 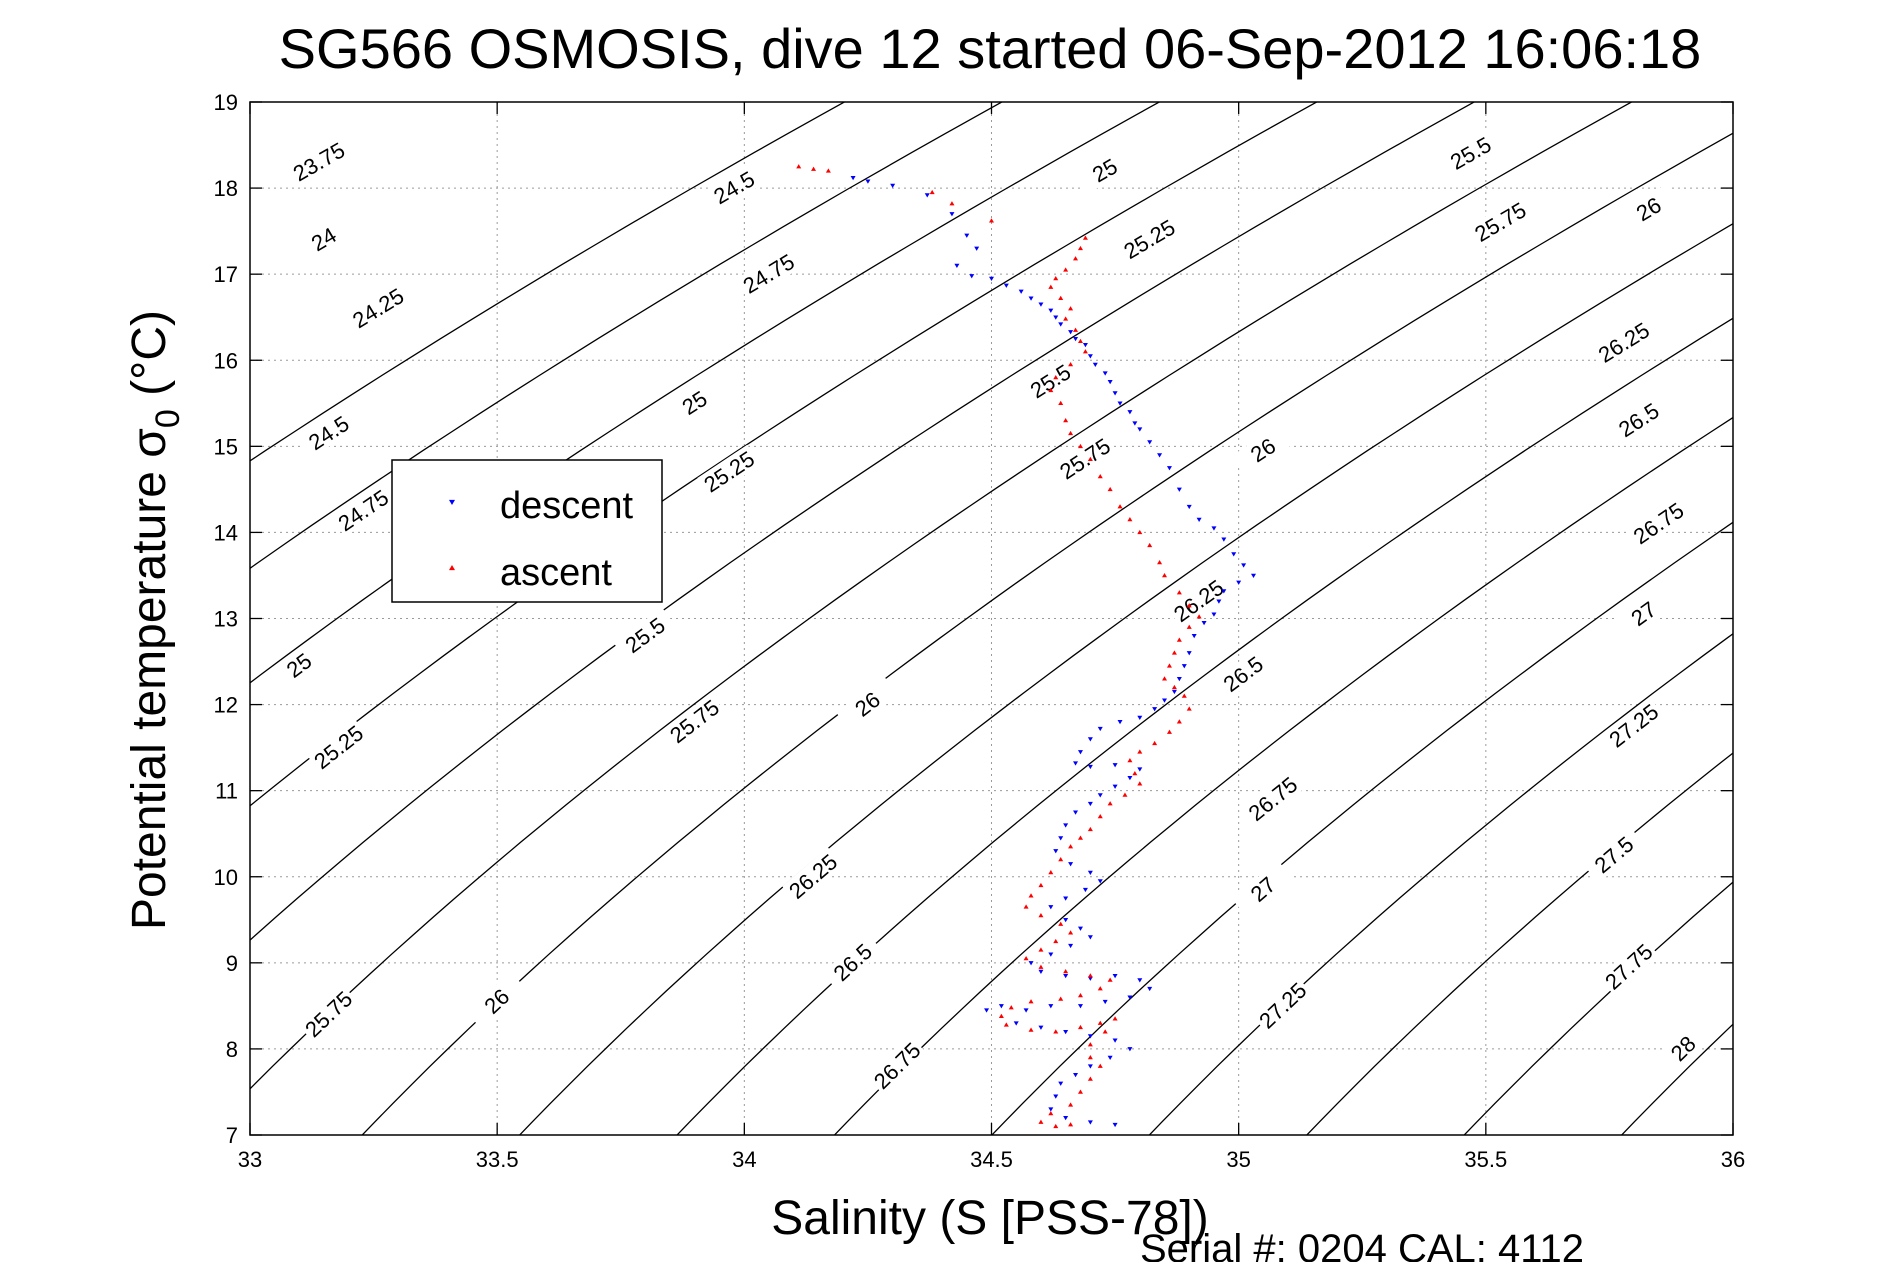 What do you see at coordinates (226, 360) in the screenshot?
I see `y-tick-label: 16` at bounding box center [226, 360].